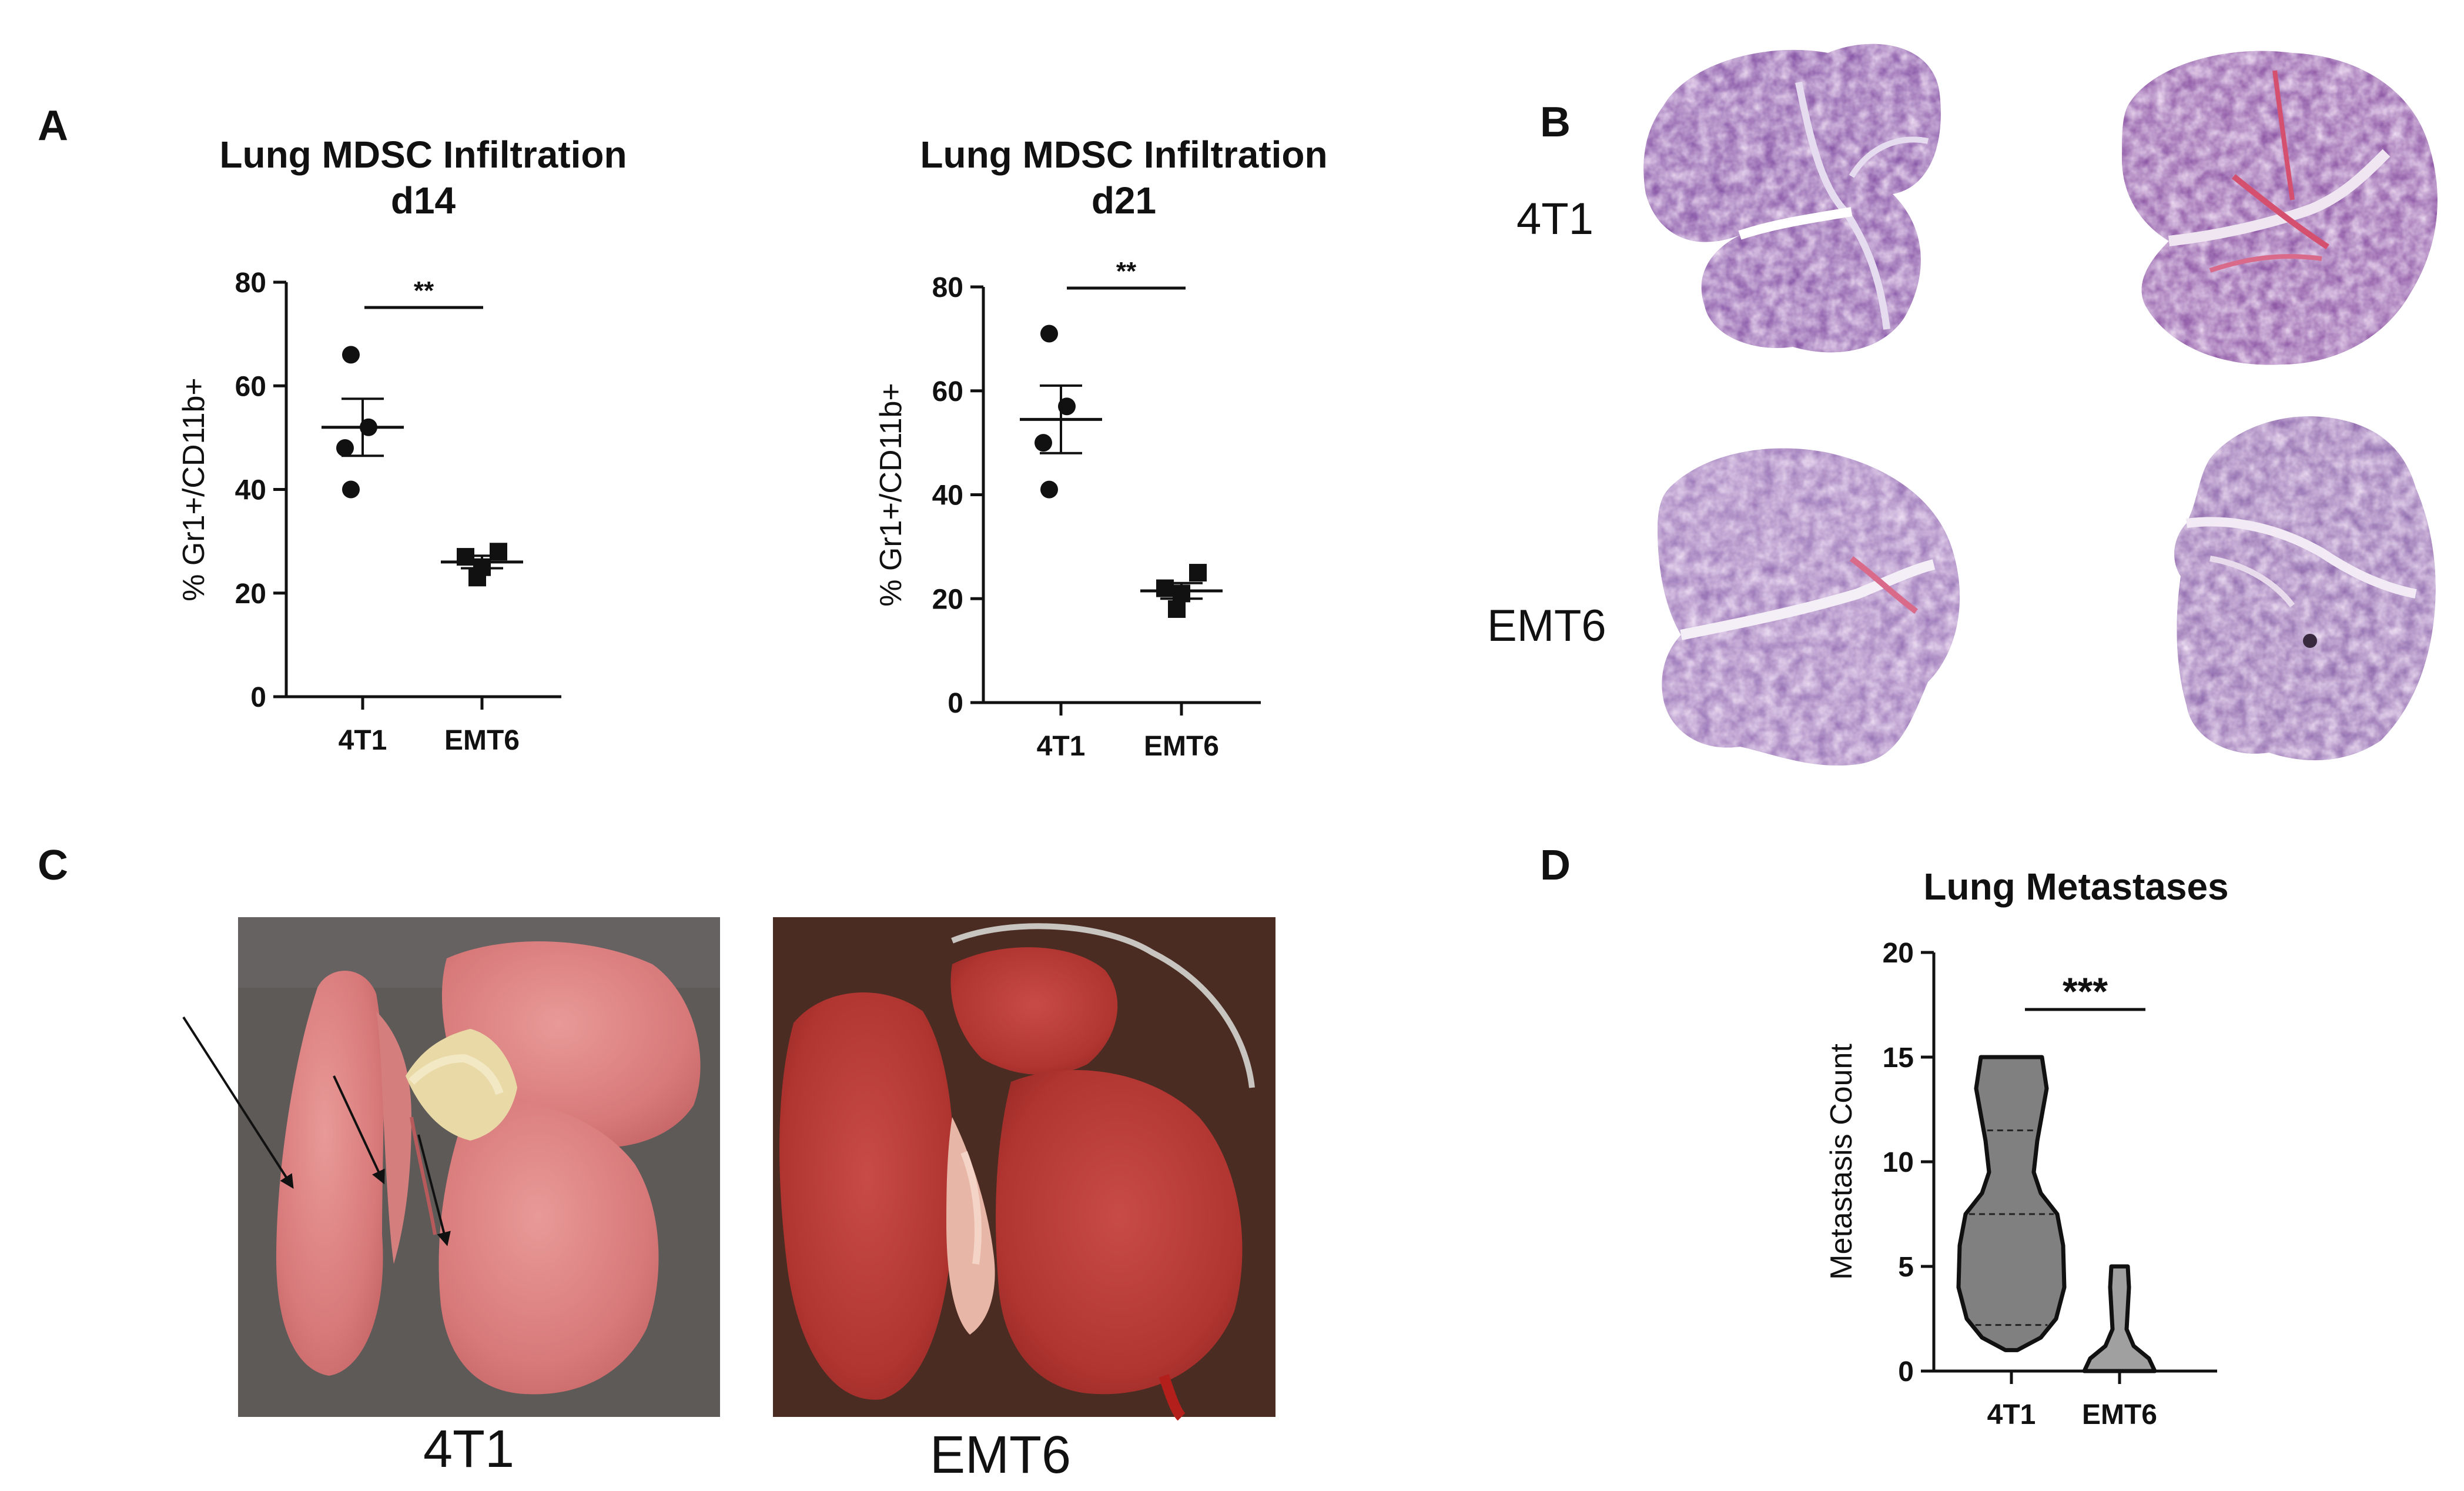 This screenshot has height=1491, width=2464. I want to click on mdsc-d21-significance-label: **, so click(1126, 271).